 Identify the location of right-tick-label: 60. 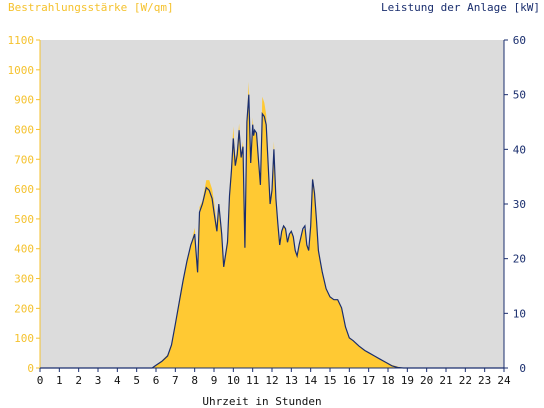
(519, 40).